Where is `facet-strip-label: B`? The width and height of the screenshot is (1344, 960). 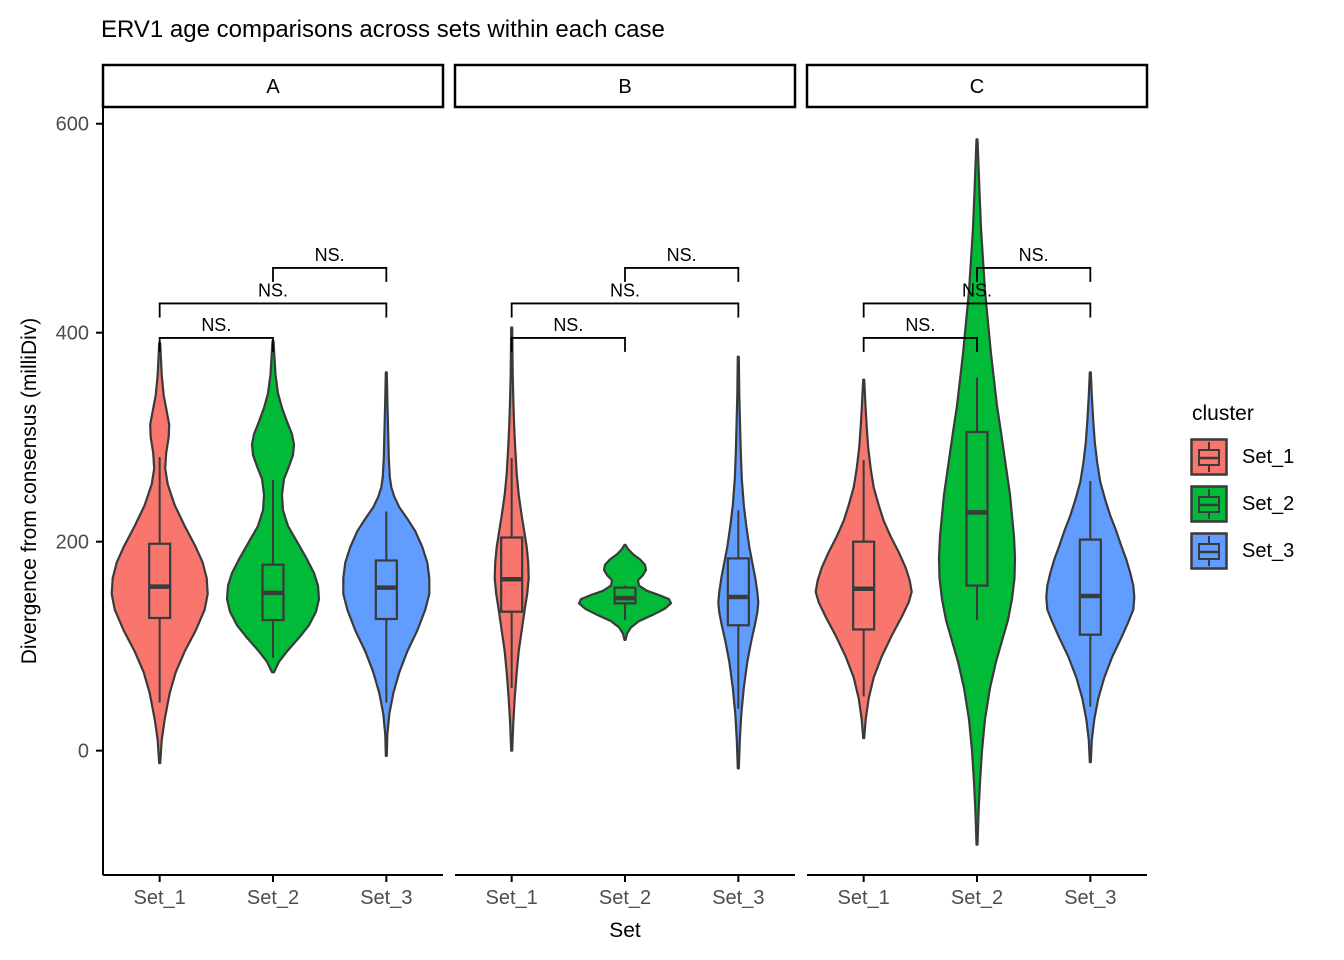
facet-strip-label: B is located at coordinates (624, 87).